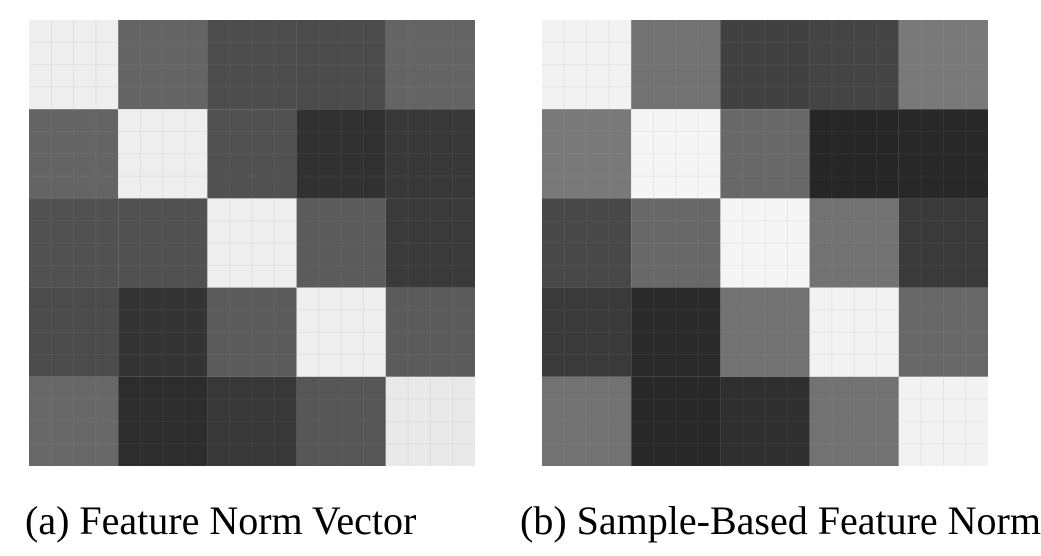 This screenshot has width=1041, height=556. I want to click on caption-a: (a) Feature Norm Vector, so click(221, 520).